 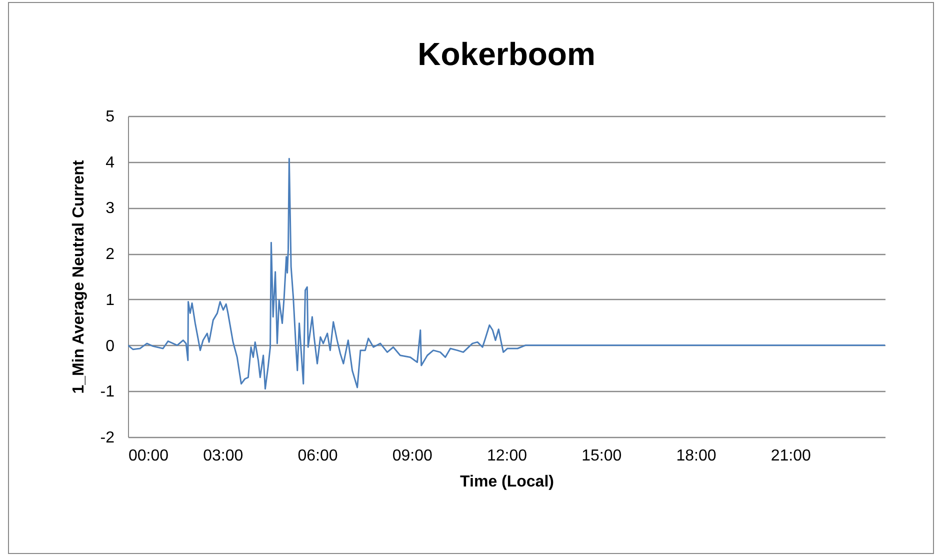 What do you see at coordinates (412, 456) in the screenshot?
I see `x-tick-label: 09:00` at bounding box center [412, 456].